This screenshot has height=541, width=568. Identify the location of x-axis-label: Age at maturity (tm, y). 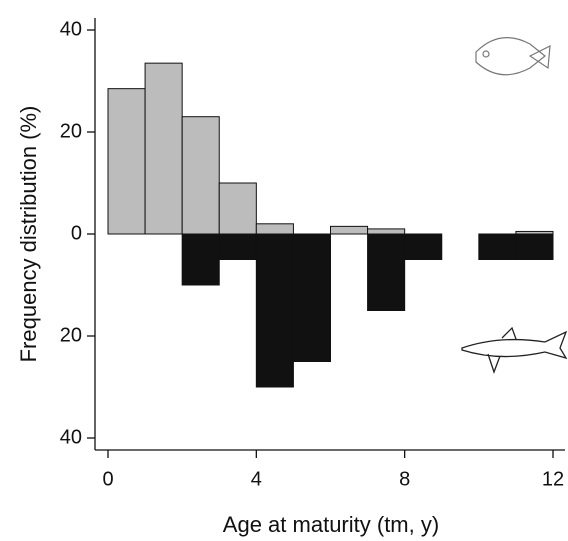
(331, 524).